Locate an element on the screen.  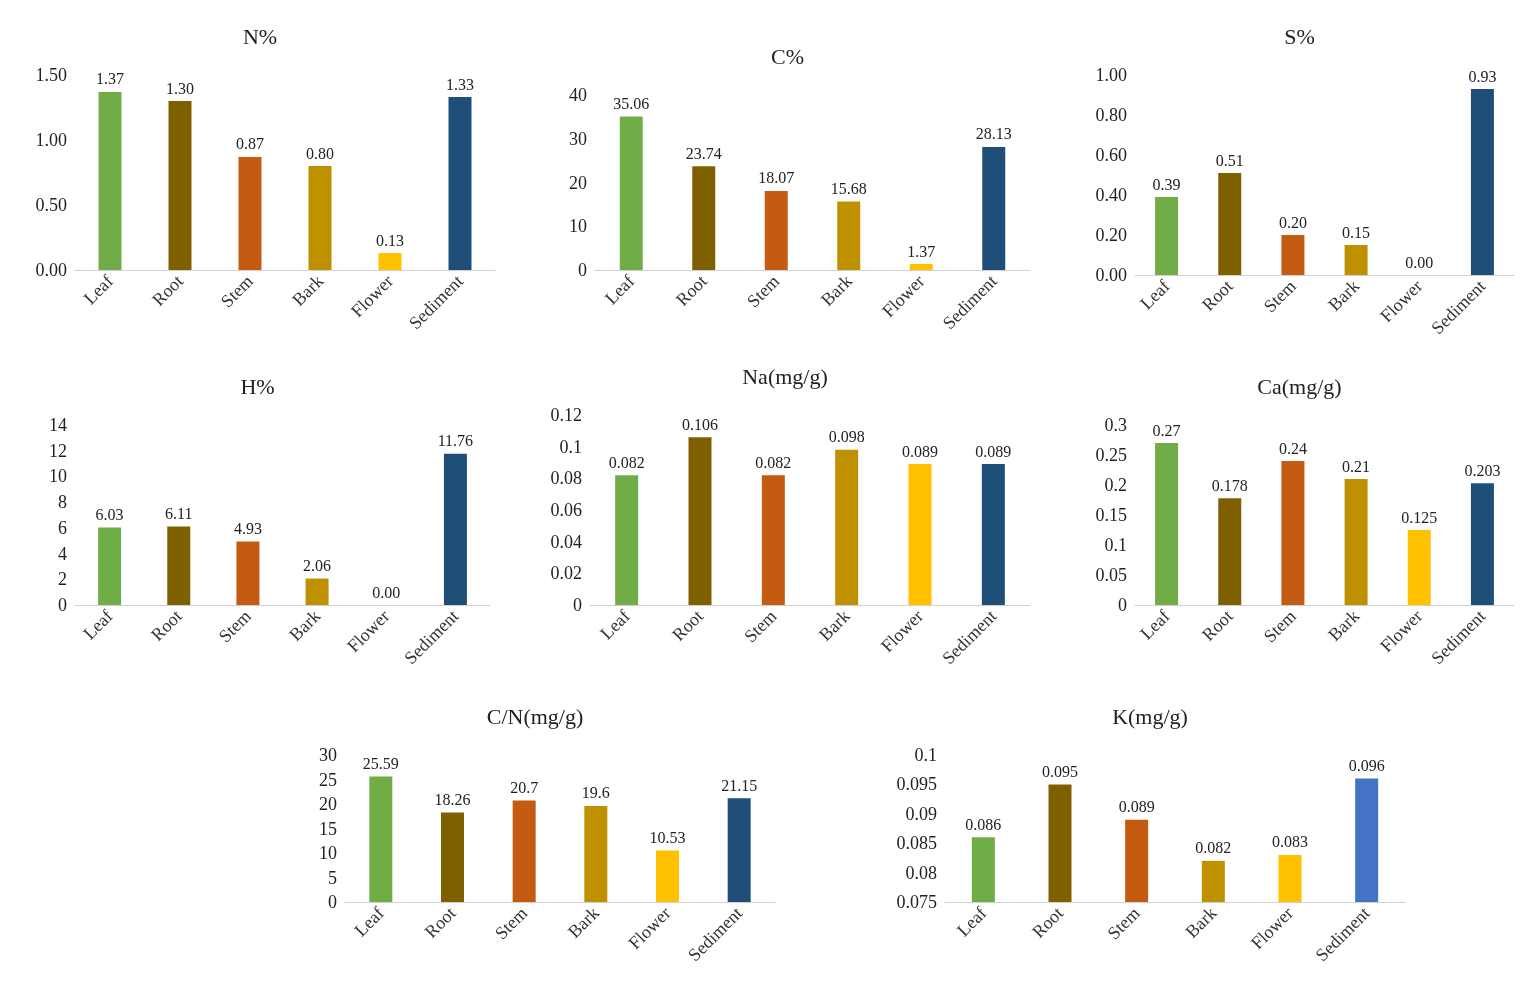
y-tick-label: 0.04 is located at coordinates (566, 541).